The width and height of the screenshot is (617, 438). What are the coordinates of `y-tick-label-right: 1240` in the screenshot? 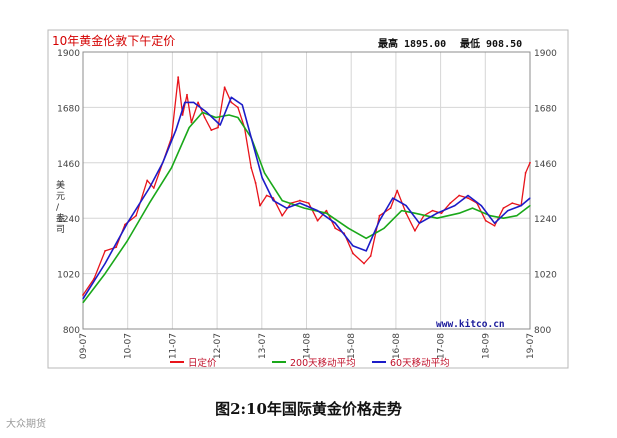 It's located at (545, 220).